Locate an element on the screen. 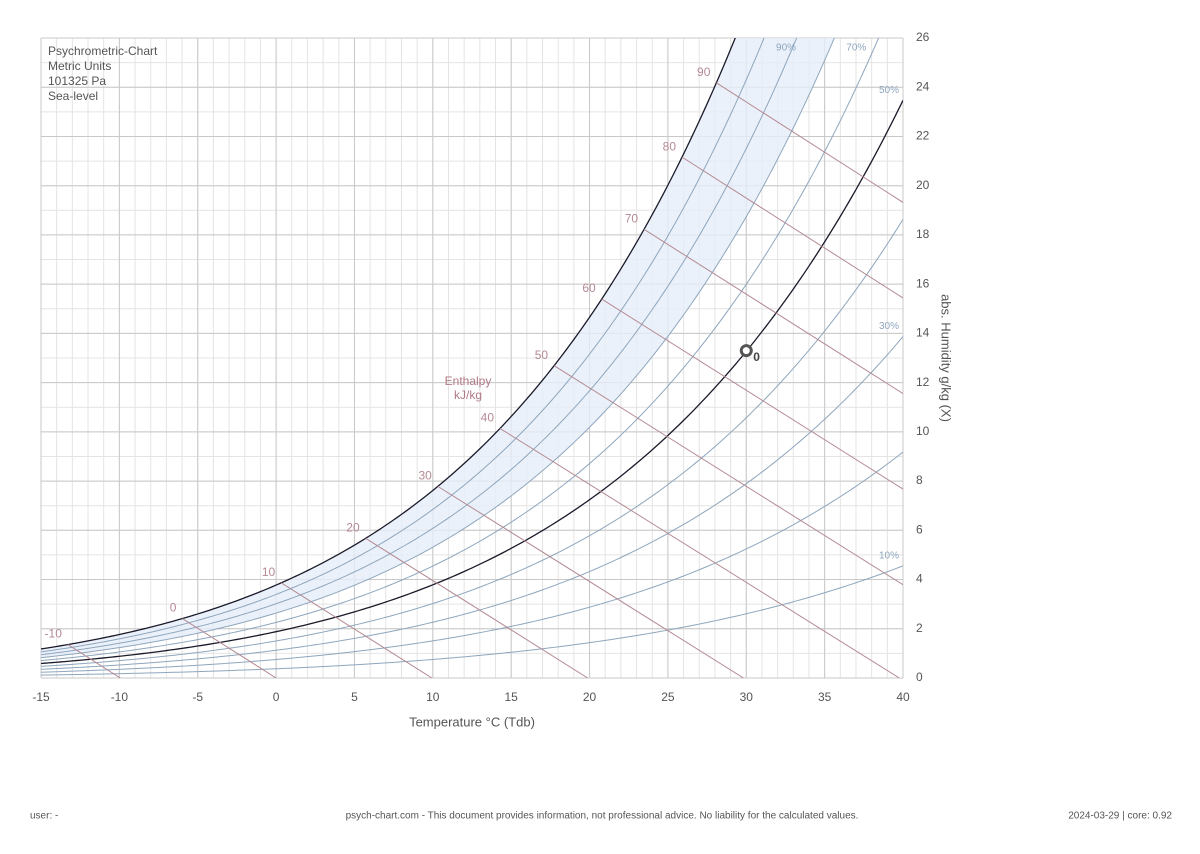 The height and width of the screenshot is (854, 1200). x-tick-label: -15 is located at coordinates (41, 697).